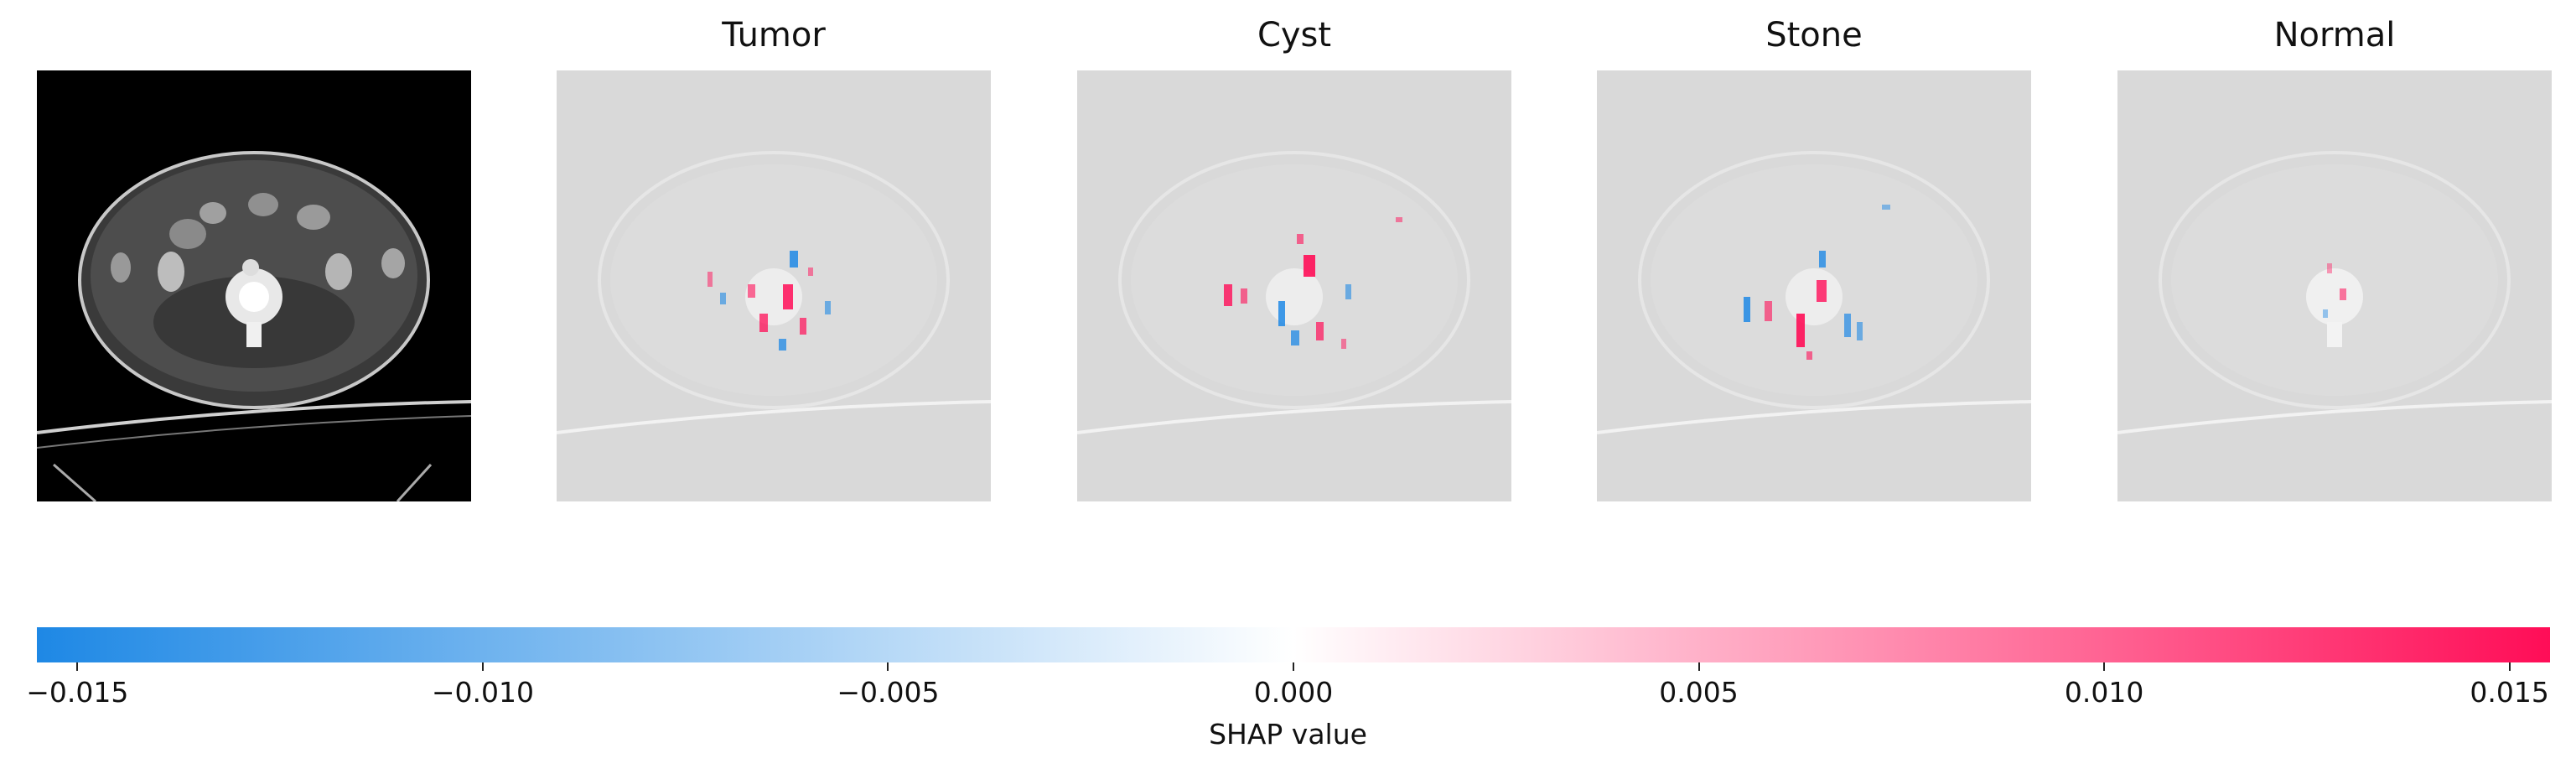 This screenshot has height=774, width=2576. What do you see at coordinates (2334, 36) in the screenshot?
I see `panel-title-normal: Normal` at bounding box center [2334, 36].